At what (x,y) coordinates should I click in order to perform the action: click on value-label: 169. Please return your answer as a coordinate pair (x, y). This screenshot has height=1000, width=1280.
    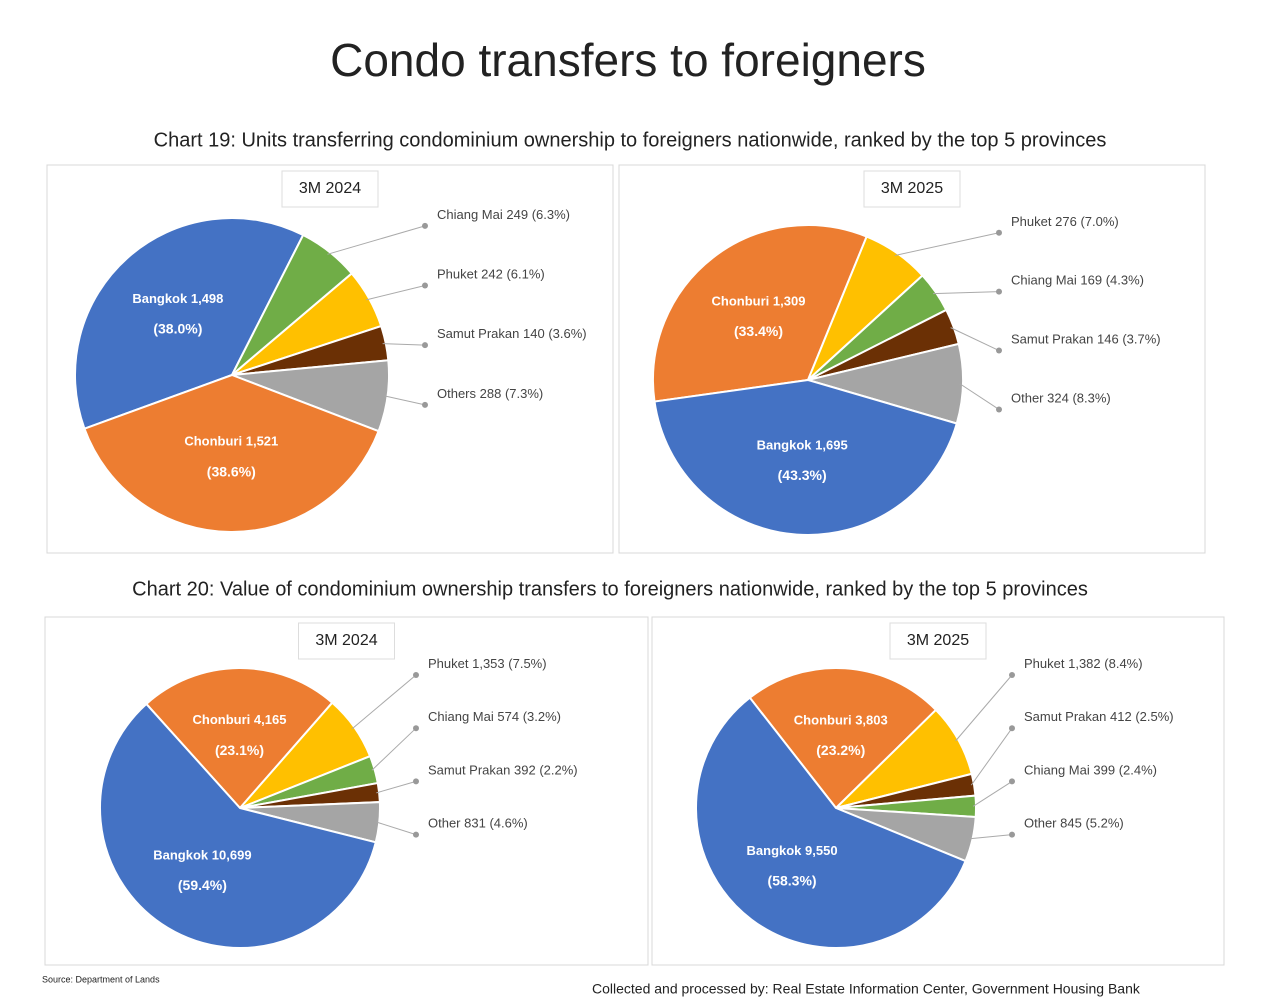
    Looking at the image, I should click on (1091, 280).